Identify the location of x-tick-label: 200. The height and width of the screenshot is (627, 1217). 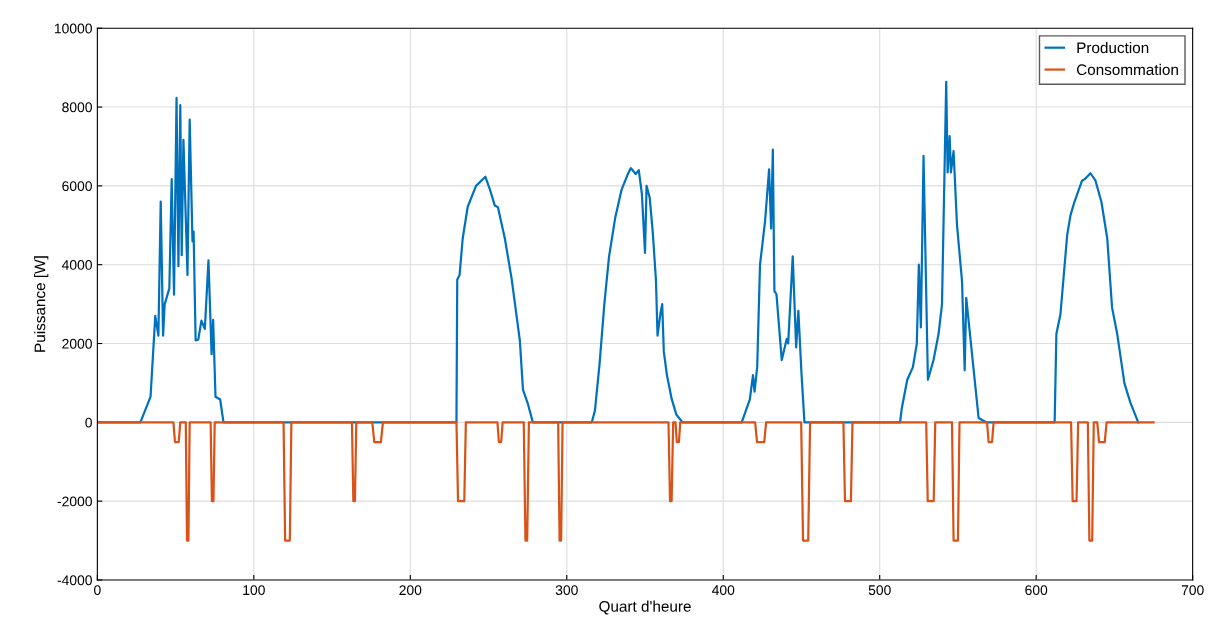
(410, 590).